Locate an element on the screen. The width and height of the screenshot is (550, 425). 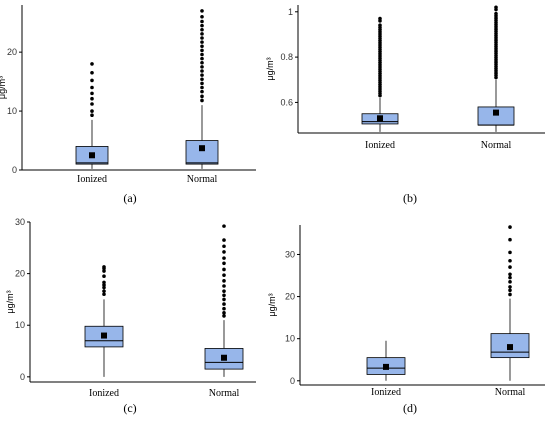
y-tick-label: 0.6 is located at coordinates (286, 102).